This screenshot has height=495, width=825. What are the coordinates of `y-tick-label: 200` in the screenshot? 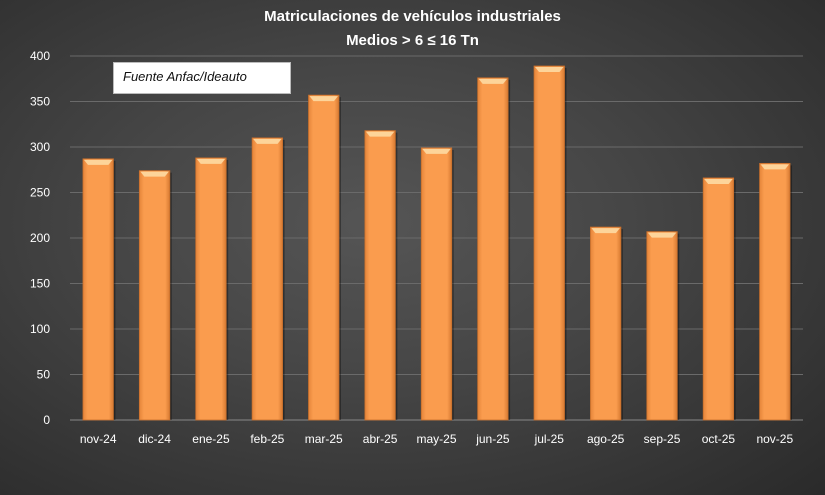 It's located at (40, 238).